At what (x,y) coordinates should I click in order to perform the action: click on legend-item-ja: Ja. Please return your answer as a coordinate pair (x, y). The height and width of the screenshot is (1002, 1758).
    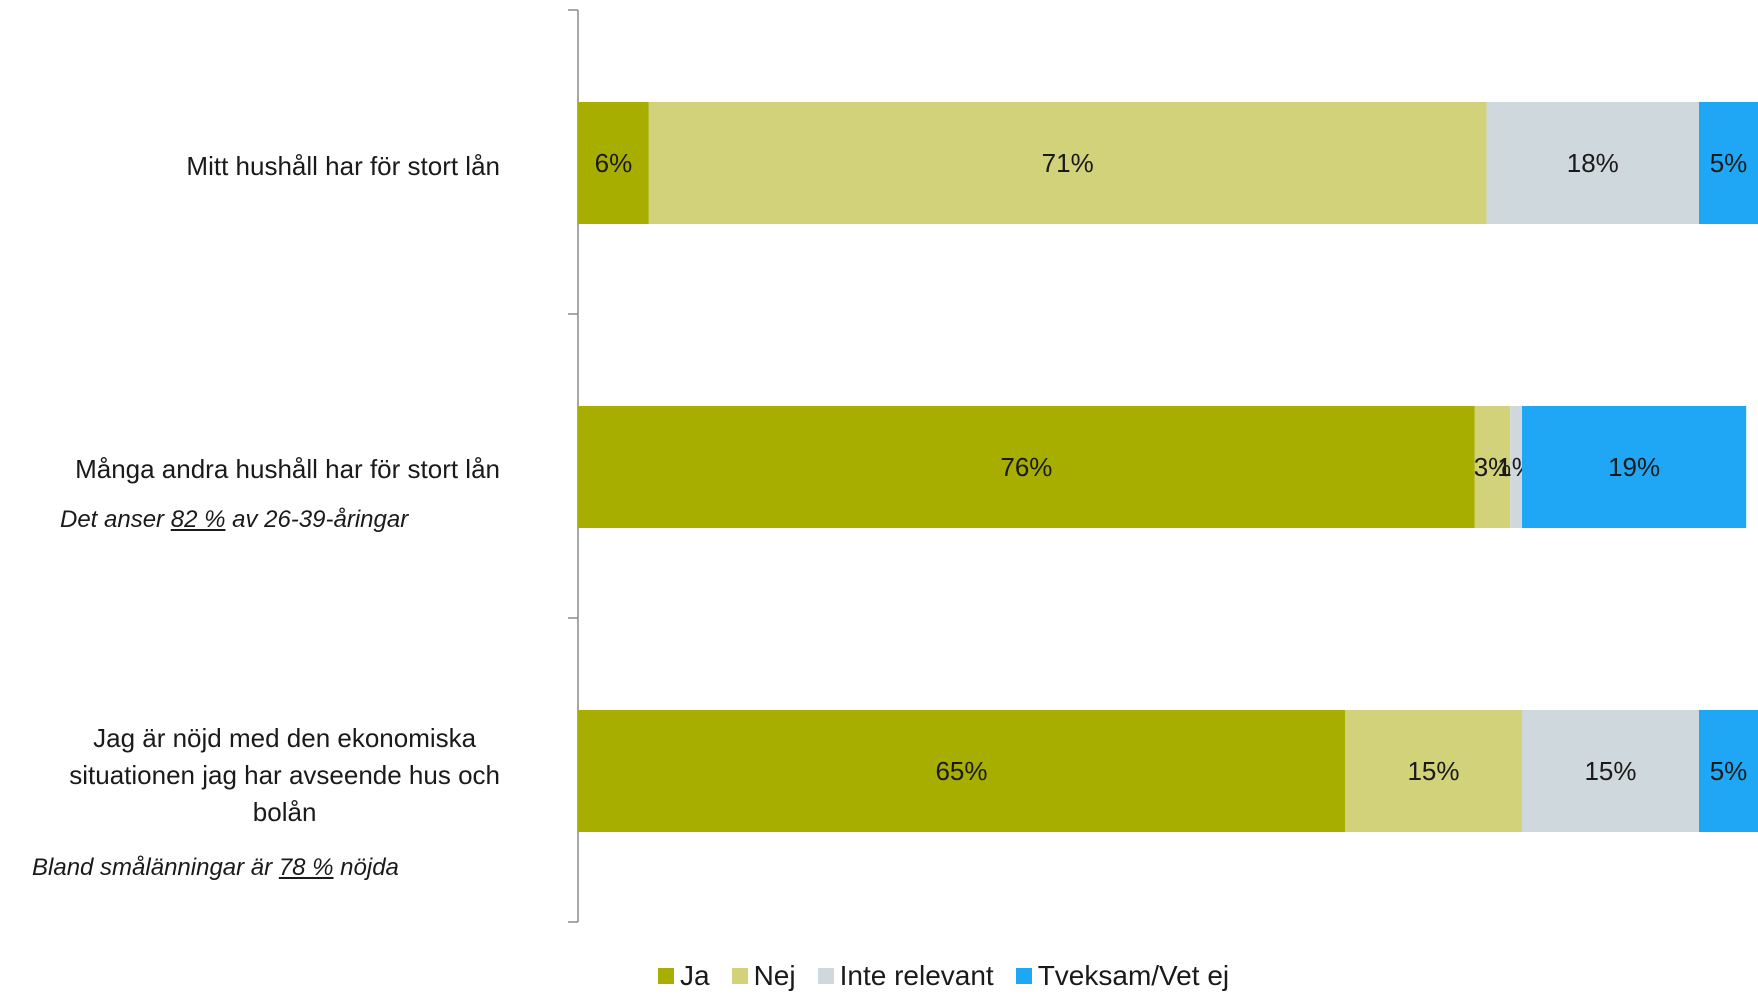
    Looking at the image, I should click on (684, 976).